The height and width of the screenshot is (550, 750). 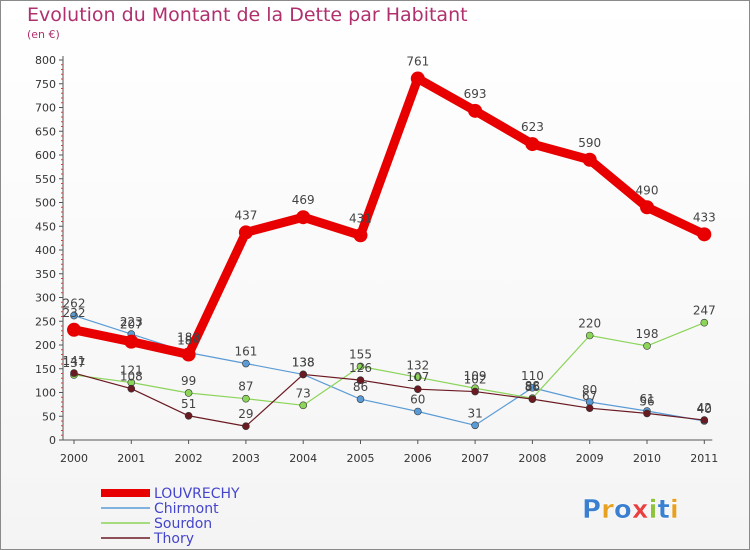 I want to click on y-tick-label: 150, so click(x=45, y=369).